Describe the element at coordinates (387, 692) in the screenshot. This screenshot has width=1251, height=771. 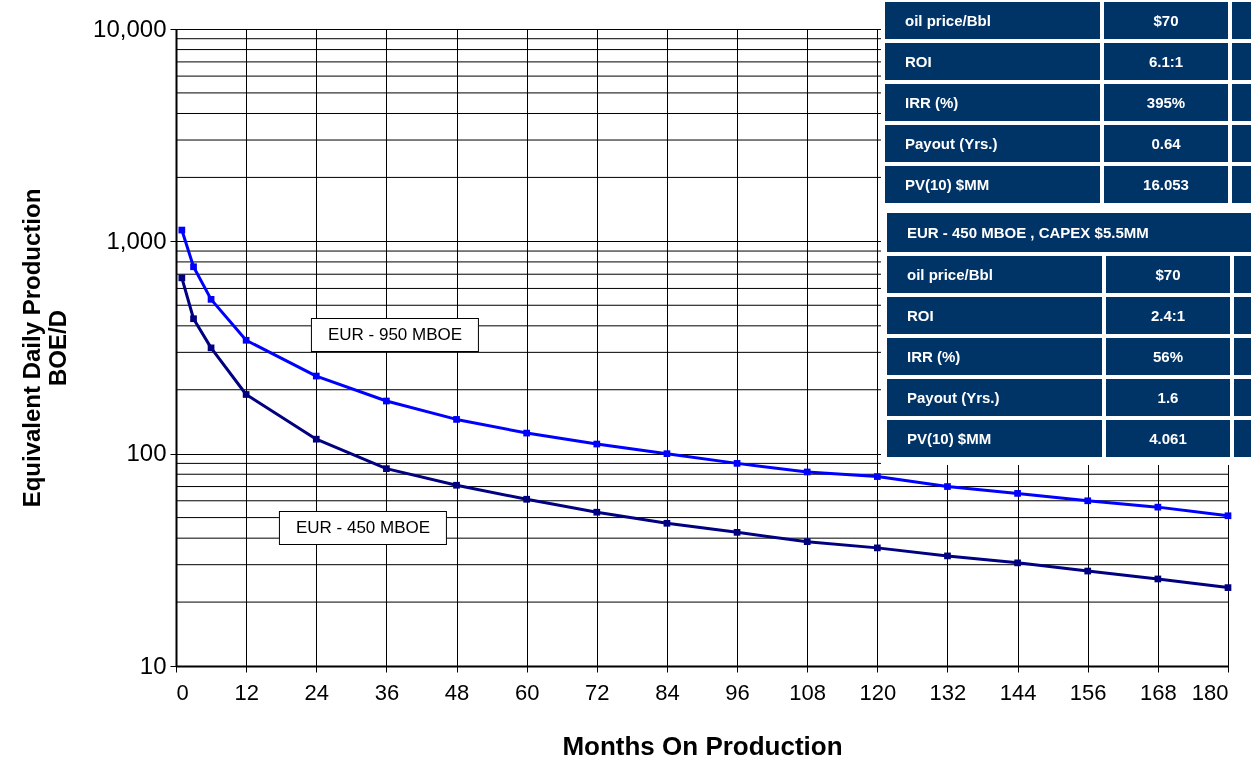
I see `x-tick-label: 36` at that location.